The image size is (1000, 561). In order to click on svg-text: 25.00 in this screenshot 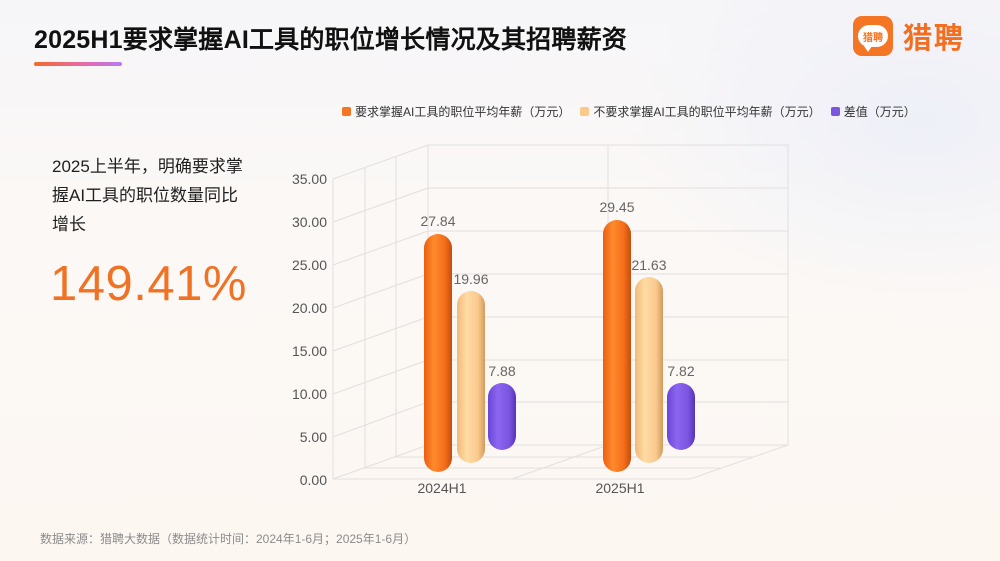, I will do `click(309, 265)`.